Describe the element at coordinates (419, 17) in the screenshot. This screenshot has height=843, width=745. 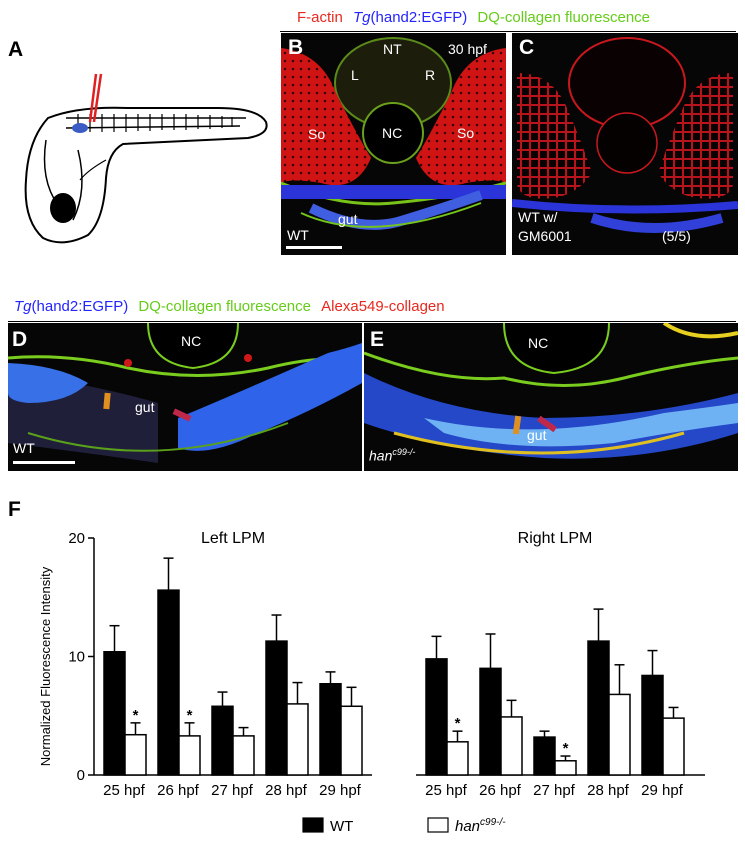
I see `legend-tg-rest: (hand2:EGFP)` at that location.